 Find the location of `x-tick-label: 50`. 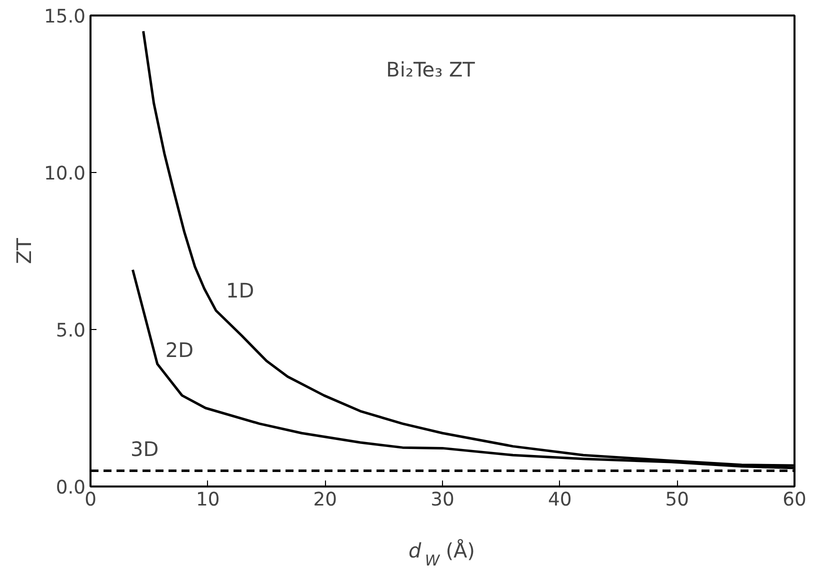

x-tick-label: 50 is located at coordinates (677, 500).